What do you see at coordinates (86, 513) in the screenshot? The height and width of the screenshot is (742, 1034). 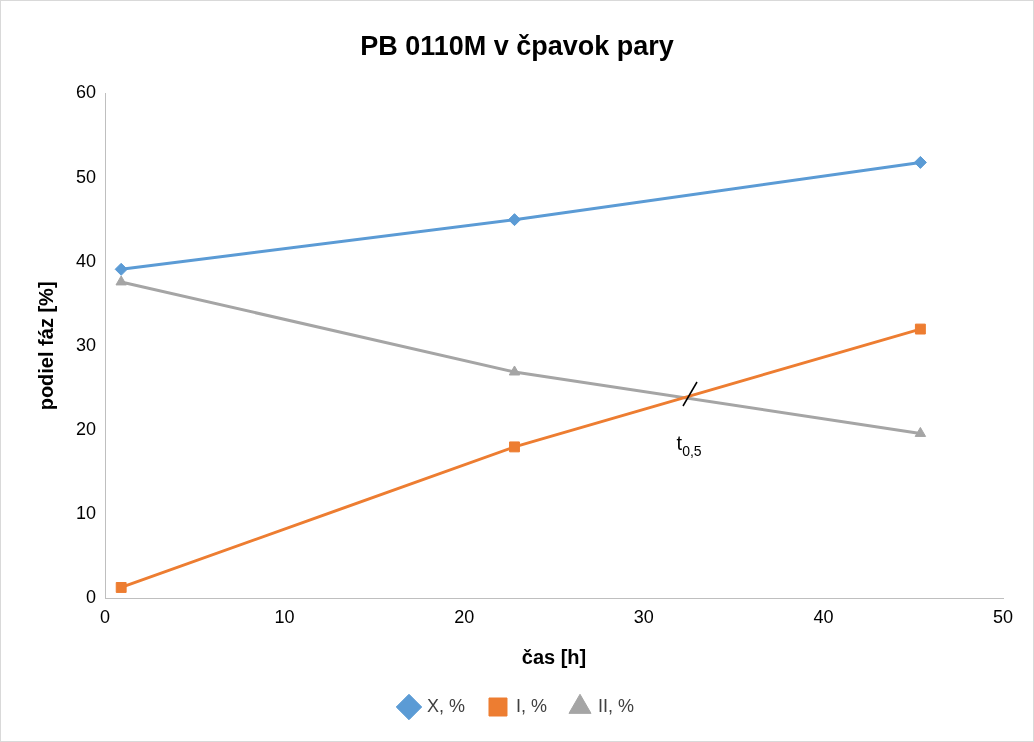 I see `y-tick-label: 10` at bounding box center [86, 513].